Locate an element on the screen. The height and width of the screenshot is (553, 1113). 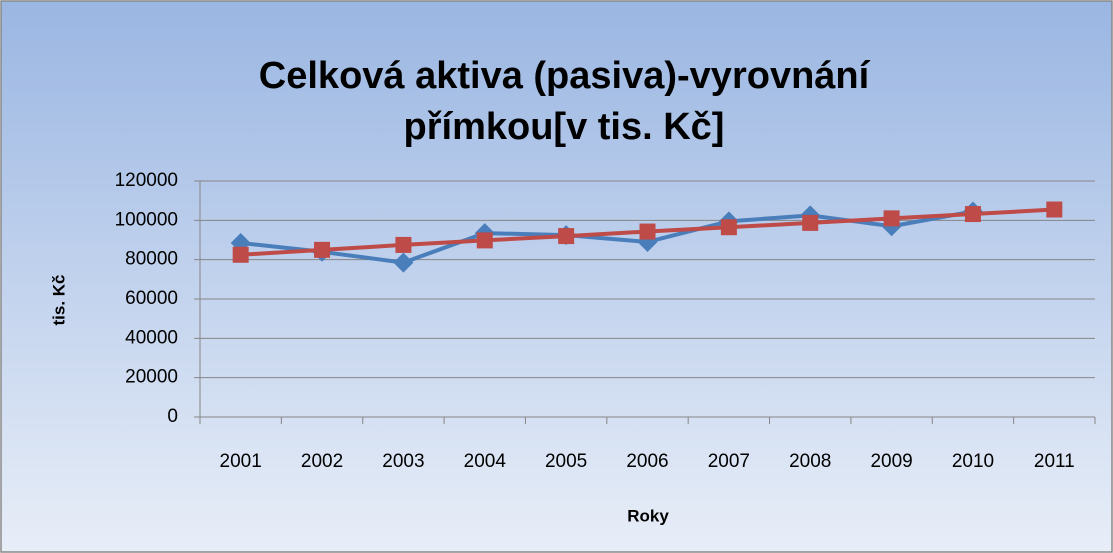
x-tick-label: 2002 is located at coordinates (322, 461).